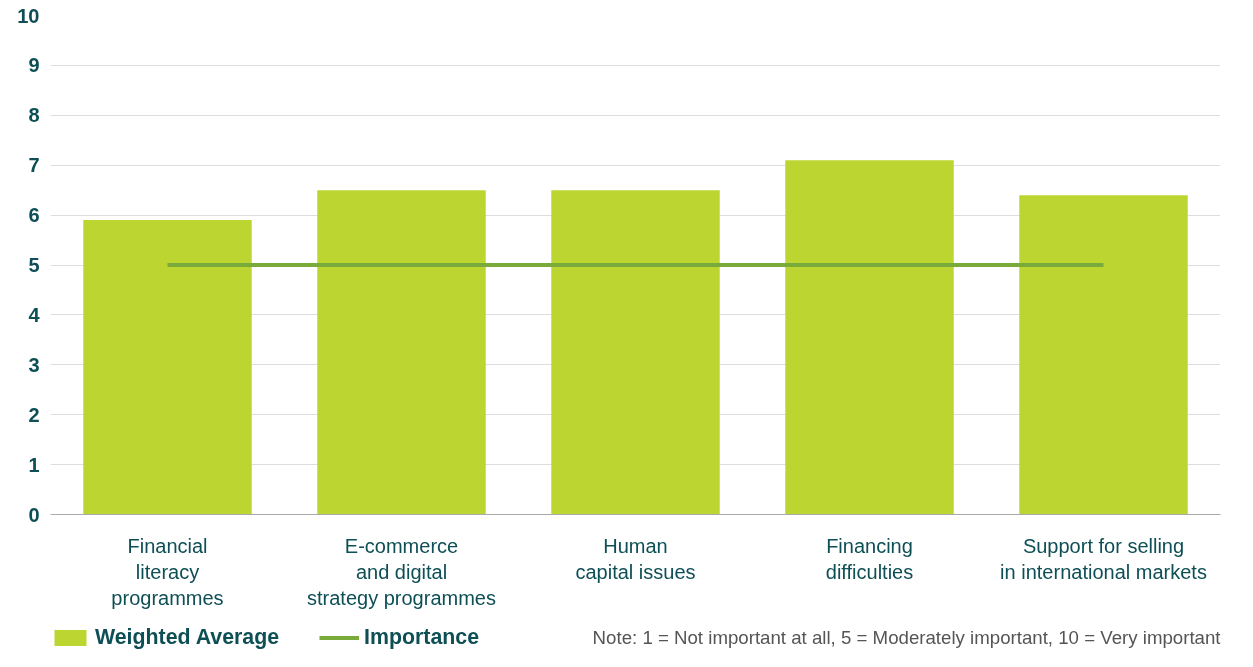 This screenshot has width=1253, height=667. What do you see at coordinates (422, 637) in the screenshot?
I see `legend-label: Importance` at bounding box center [422, 637].